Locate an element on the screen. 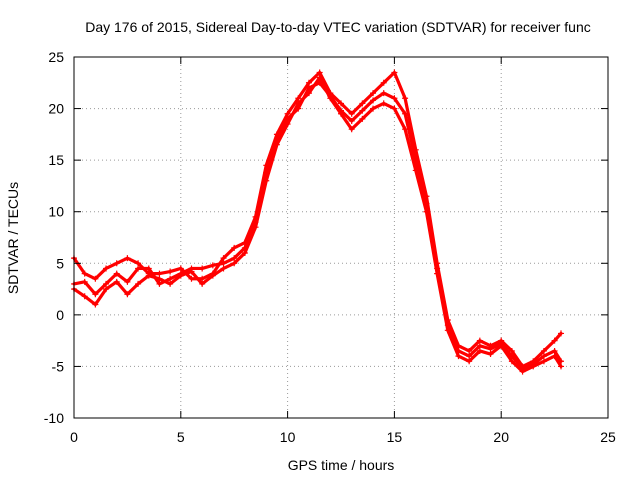 This screenshot has width=640, height=480. y-tick-label: 15 is located at coordinates (56, 160).